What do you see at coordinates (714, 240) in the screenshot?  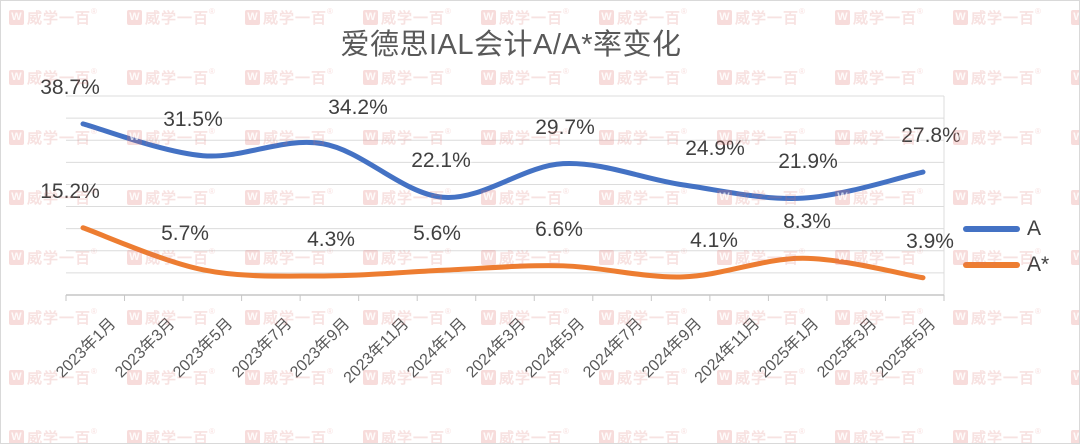 I see `data-label-a-star: 4.1%` at bounding box center [714, 240].